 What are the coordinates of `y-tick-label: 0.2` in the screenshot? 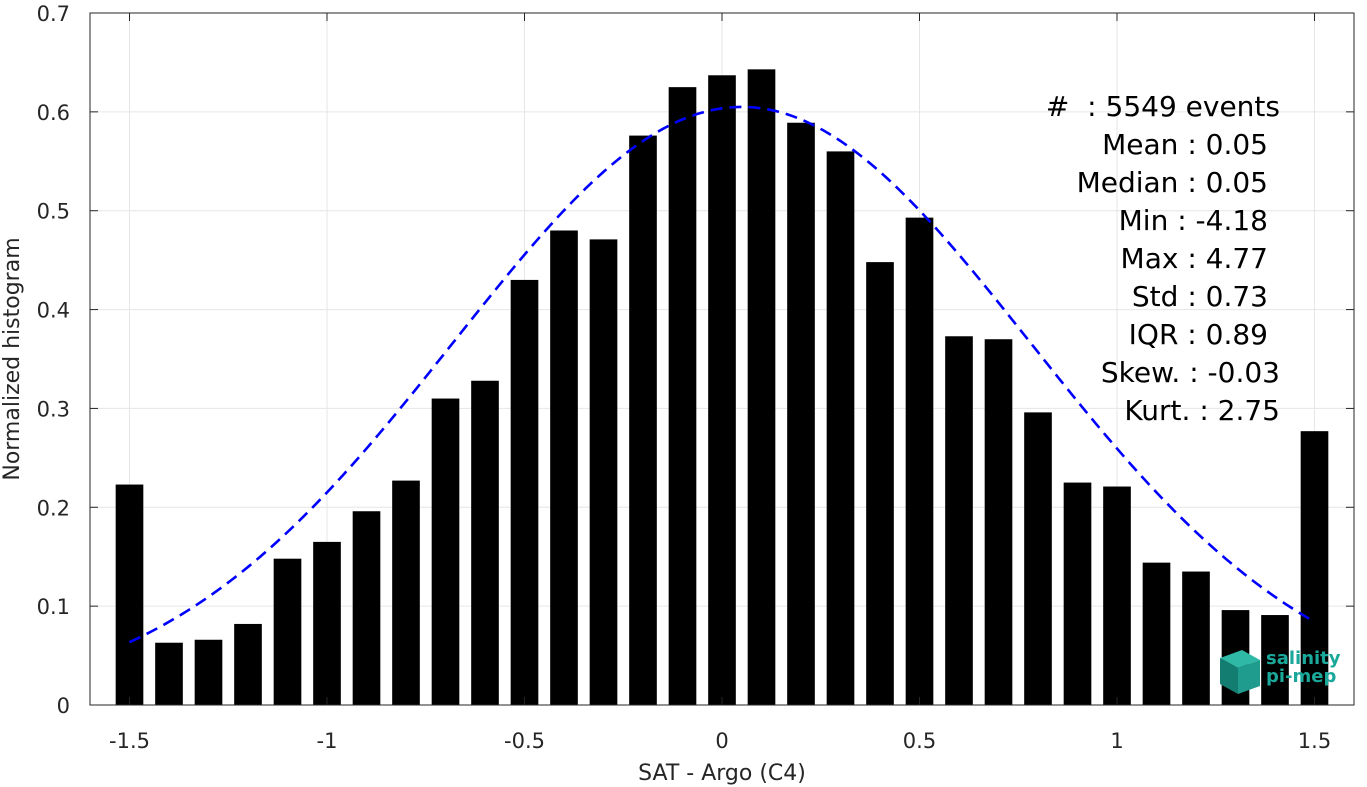 It's located at (53, 508).